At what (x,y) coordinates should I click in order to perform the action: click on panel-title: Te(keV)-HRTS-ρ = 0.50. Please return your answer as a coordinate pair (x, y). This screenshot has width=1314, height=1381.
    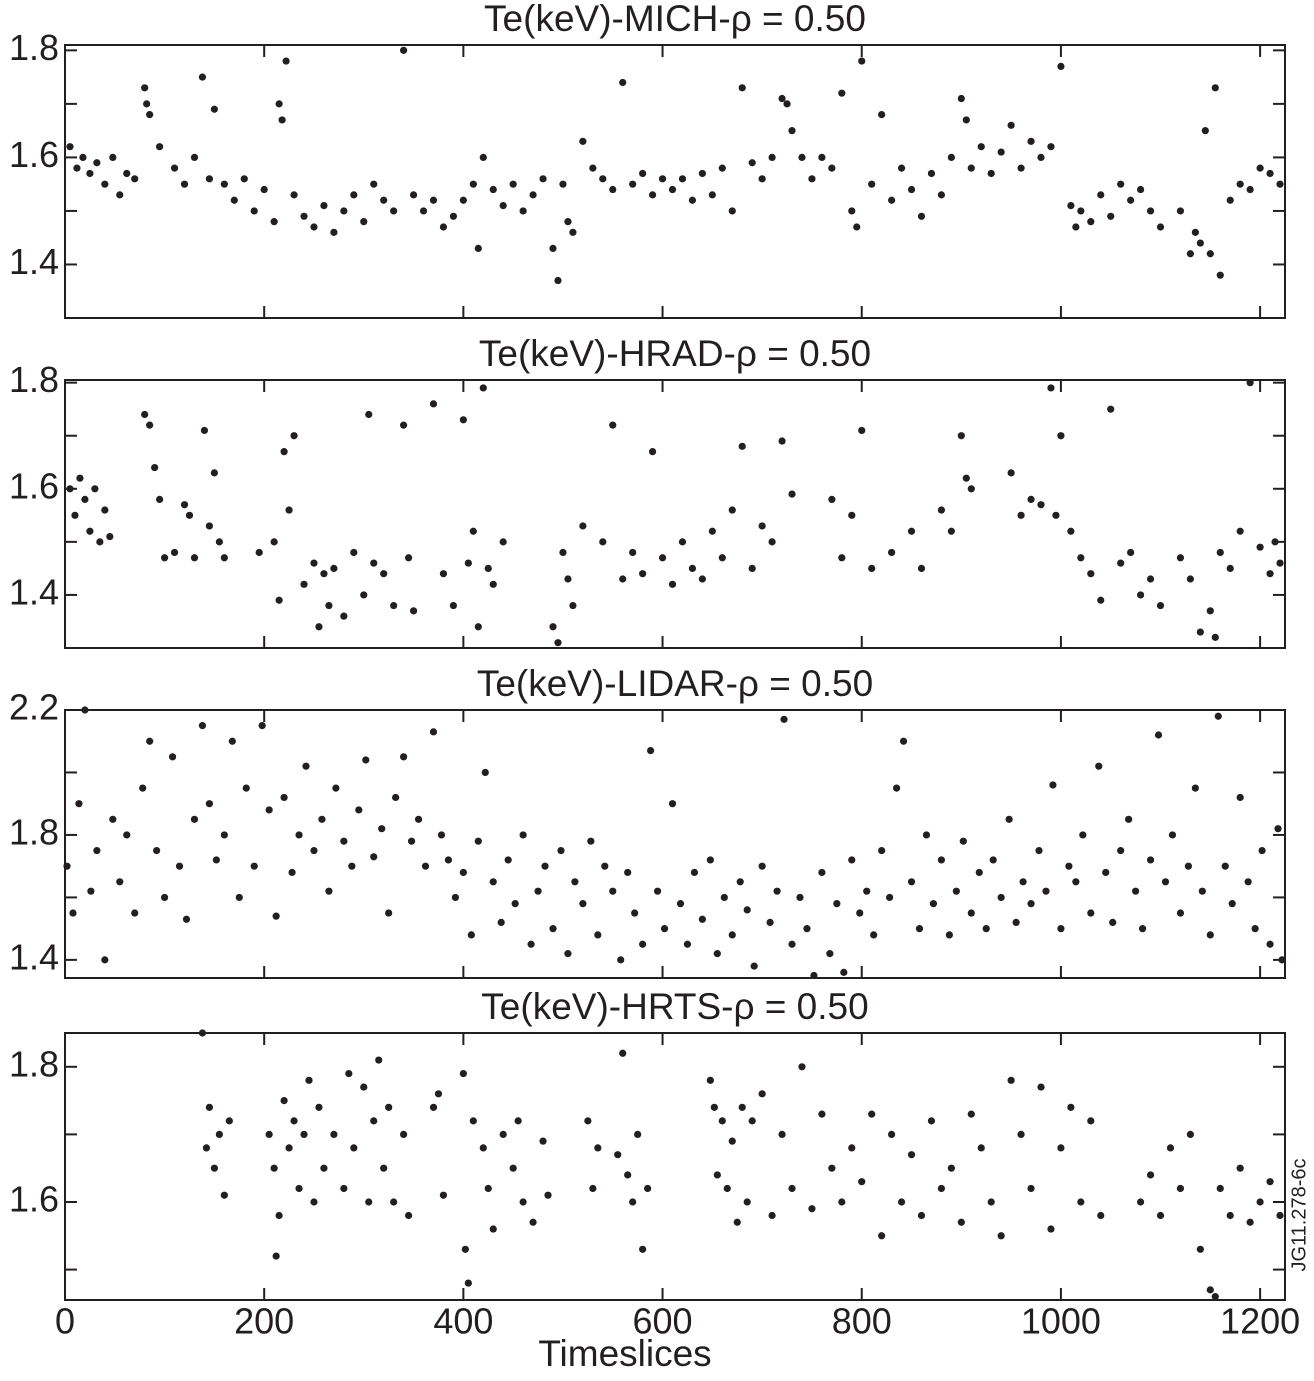
    Looking at the image, I should click on (674, 1006).